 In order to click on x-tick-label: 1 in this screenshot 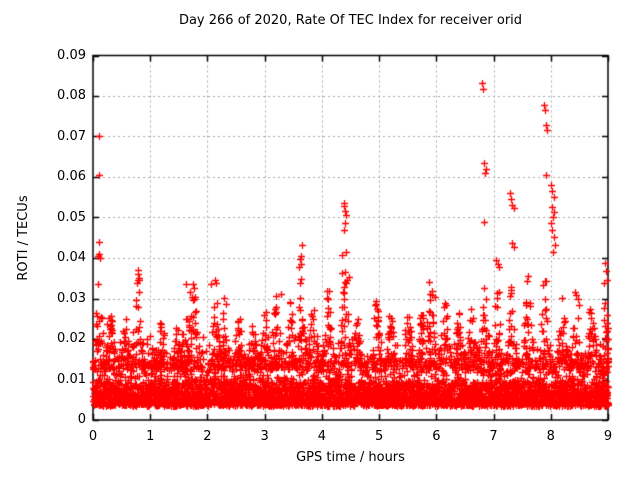, I will do `click(150, 436)`.